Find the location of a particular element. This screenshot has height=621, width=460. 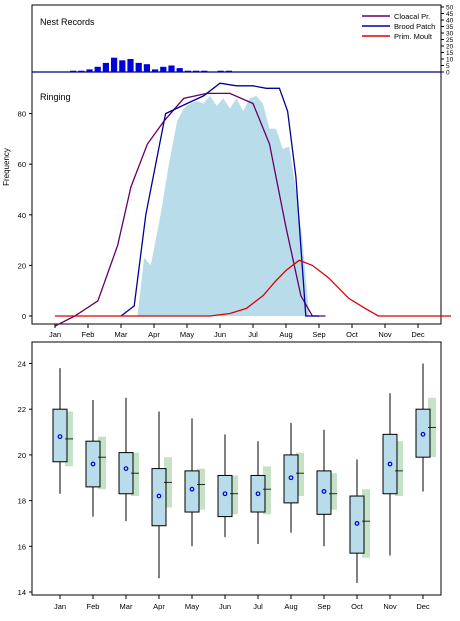

top-month-label: Dec is located at coordinates (418, 334).